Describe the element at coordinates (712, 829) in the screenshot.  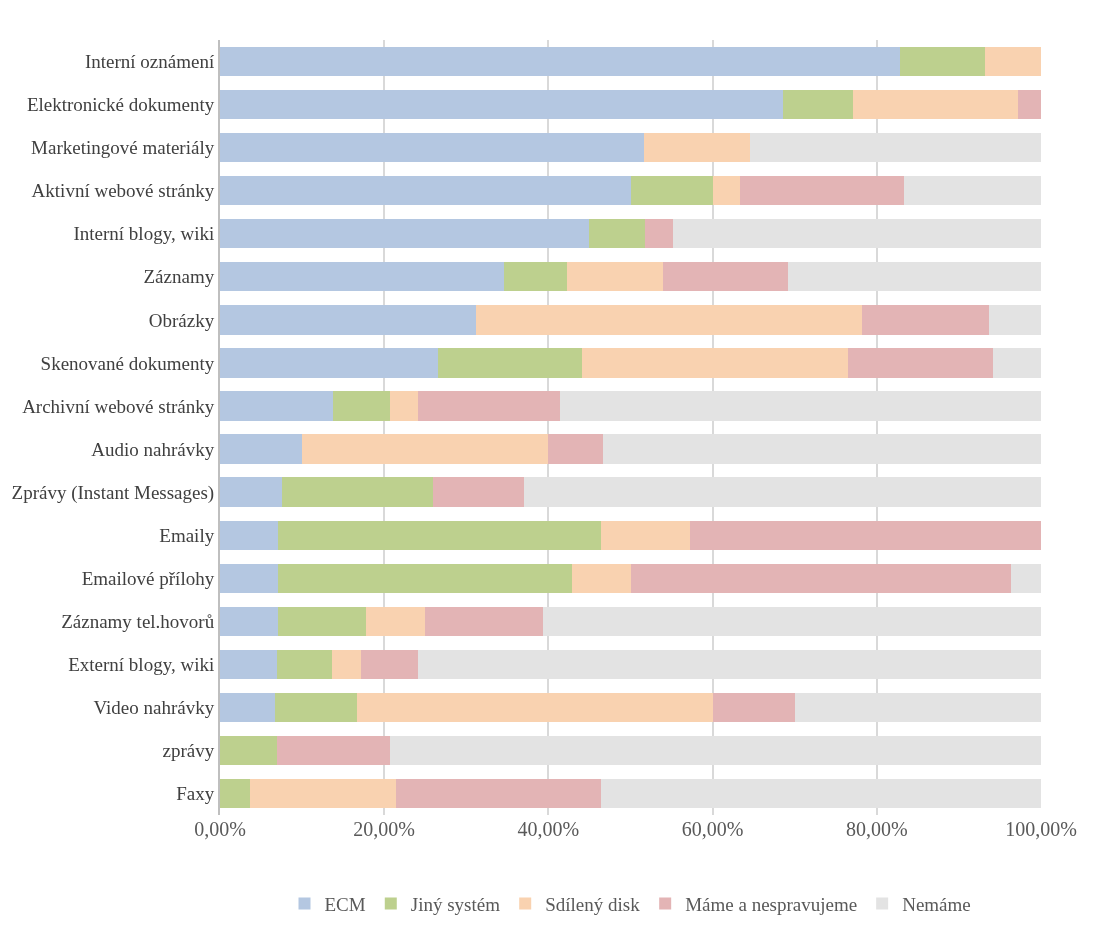
I see `x-tick-label: 60,00%` at that location.